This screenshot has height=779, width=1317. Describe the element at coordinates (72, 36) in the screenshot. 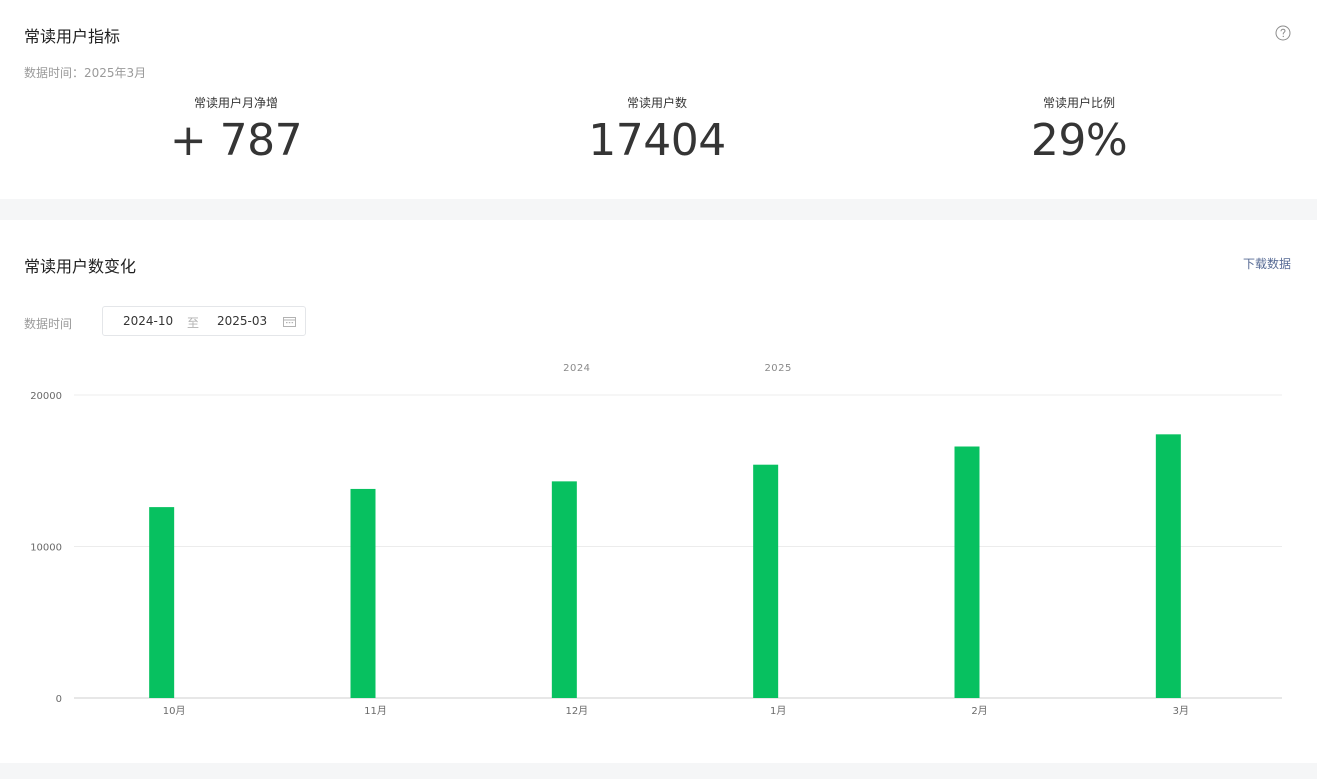

I see `metrics-card-title: 常读用户指标` at that location.